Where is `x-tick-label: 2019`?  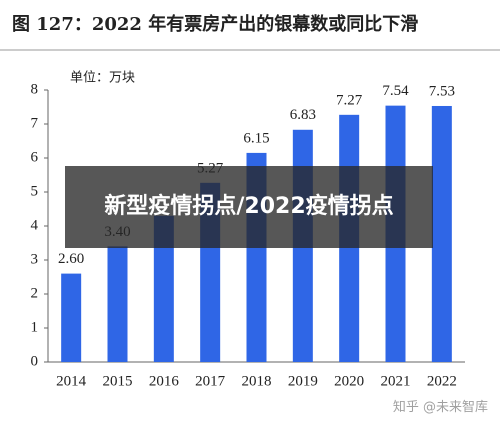
x-tick-label: 2019 is located at coordinates (303, 381).